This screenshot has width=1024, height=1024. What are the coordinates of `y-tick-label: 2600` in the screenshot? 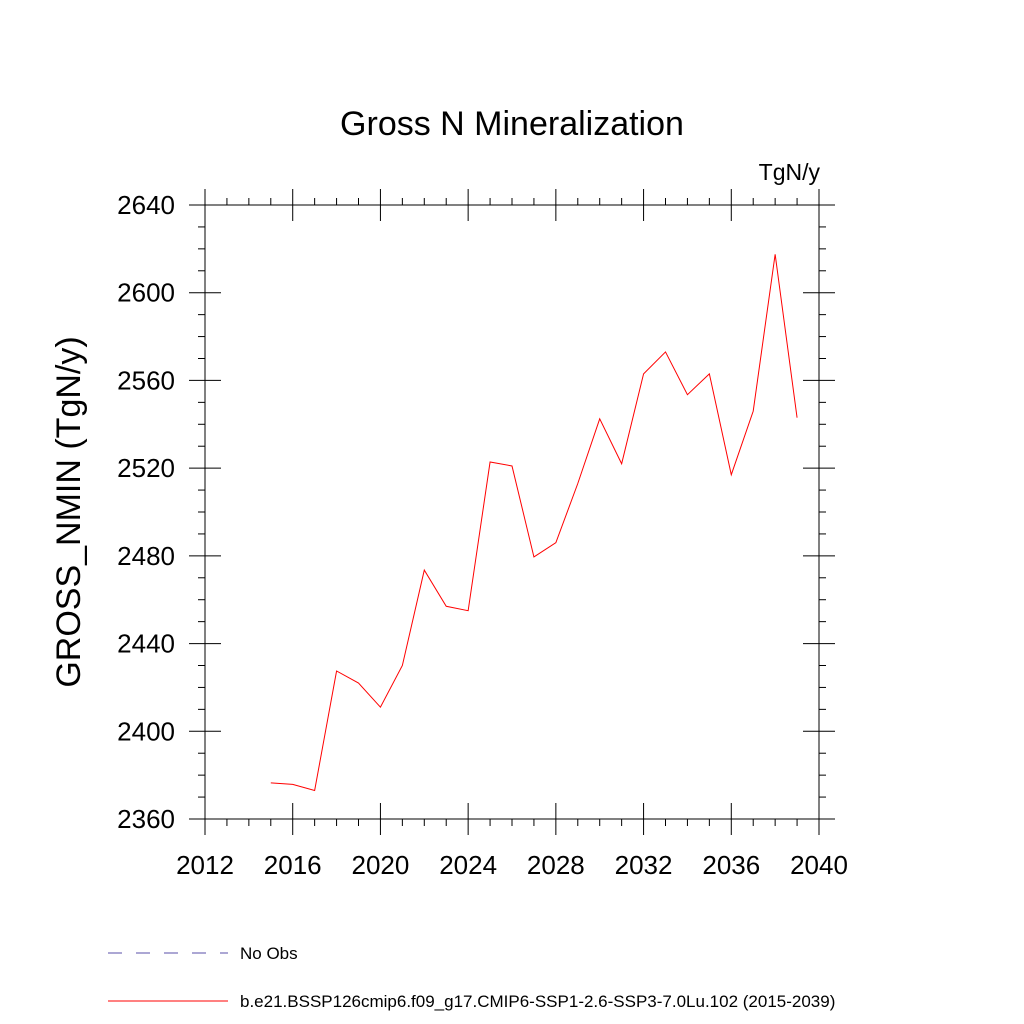 It's located at (146, 293).